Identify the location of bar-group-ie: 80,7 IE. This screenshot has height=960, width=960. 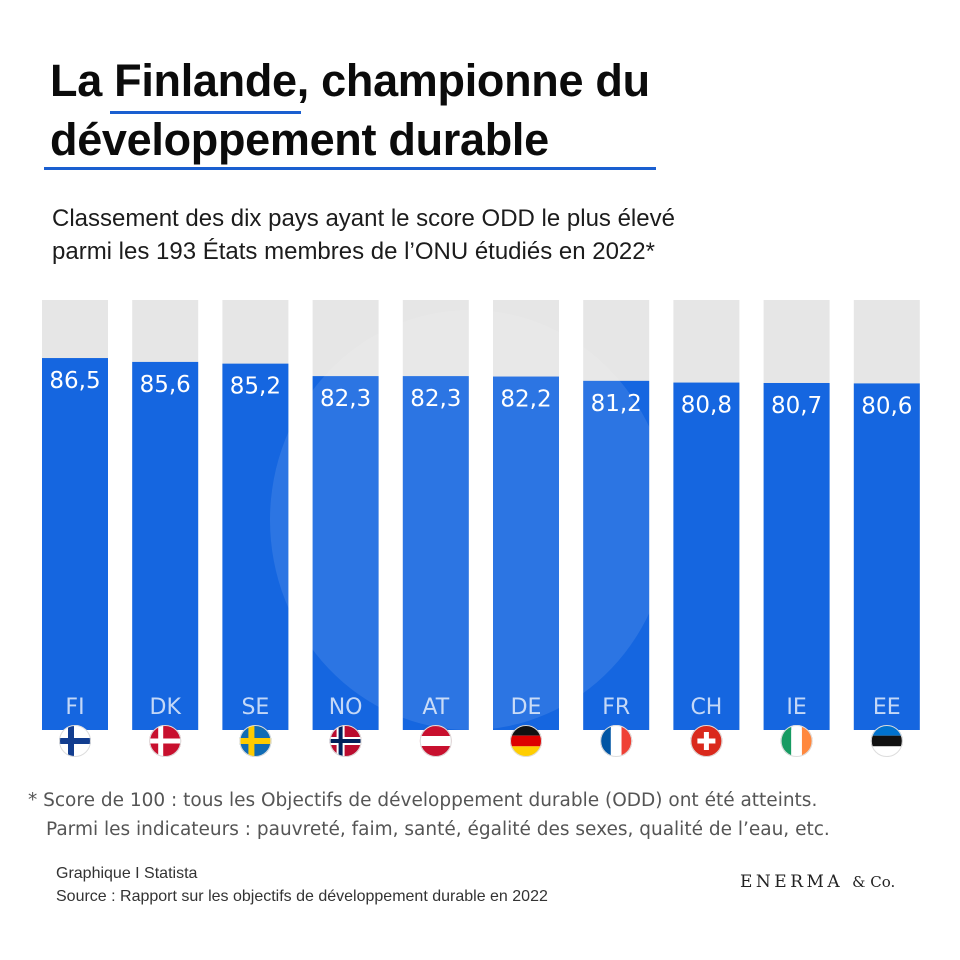
(796, 528).